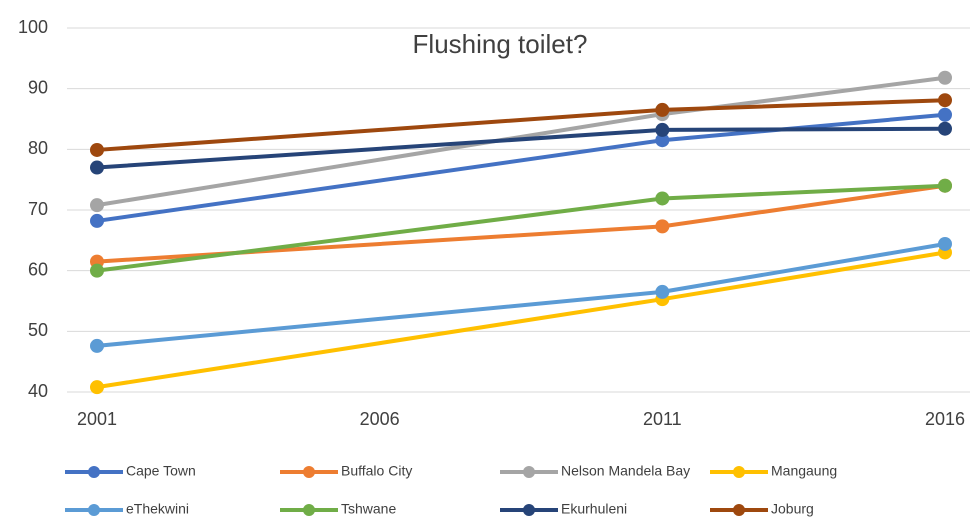 The width and height of the screenshot is (975, 525). I want to click on y-tick-label: 100, so click(33, 27).